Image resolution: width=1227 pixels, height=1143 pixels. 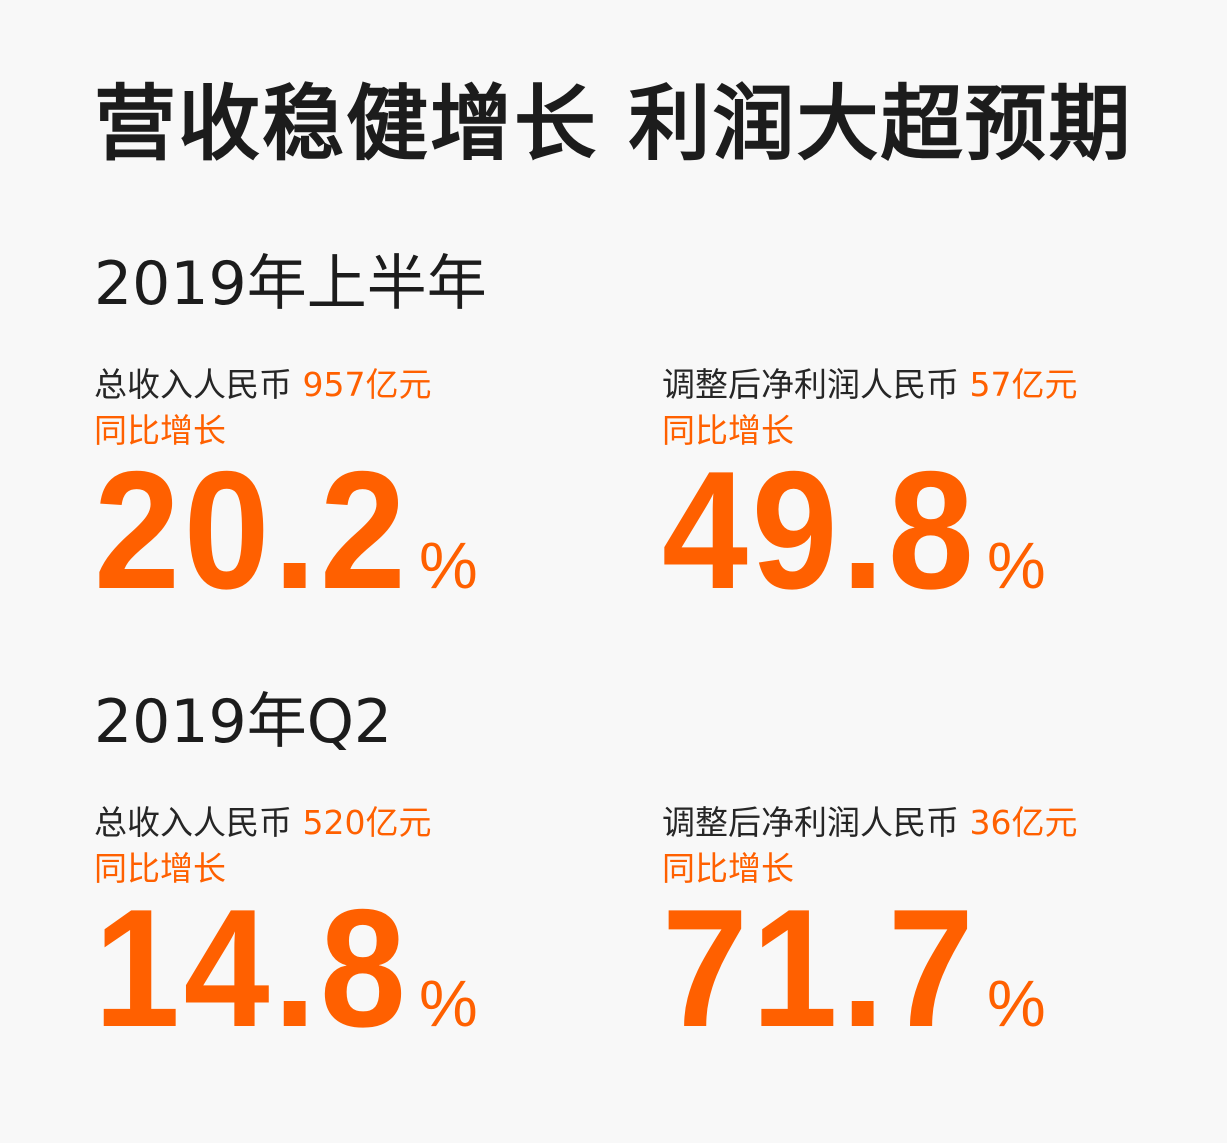 What do you see at coordinates (820, 530) in the screenshot?
I see `stat-number: 49.8` at bounding box center [820, 530].